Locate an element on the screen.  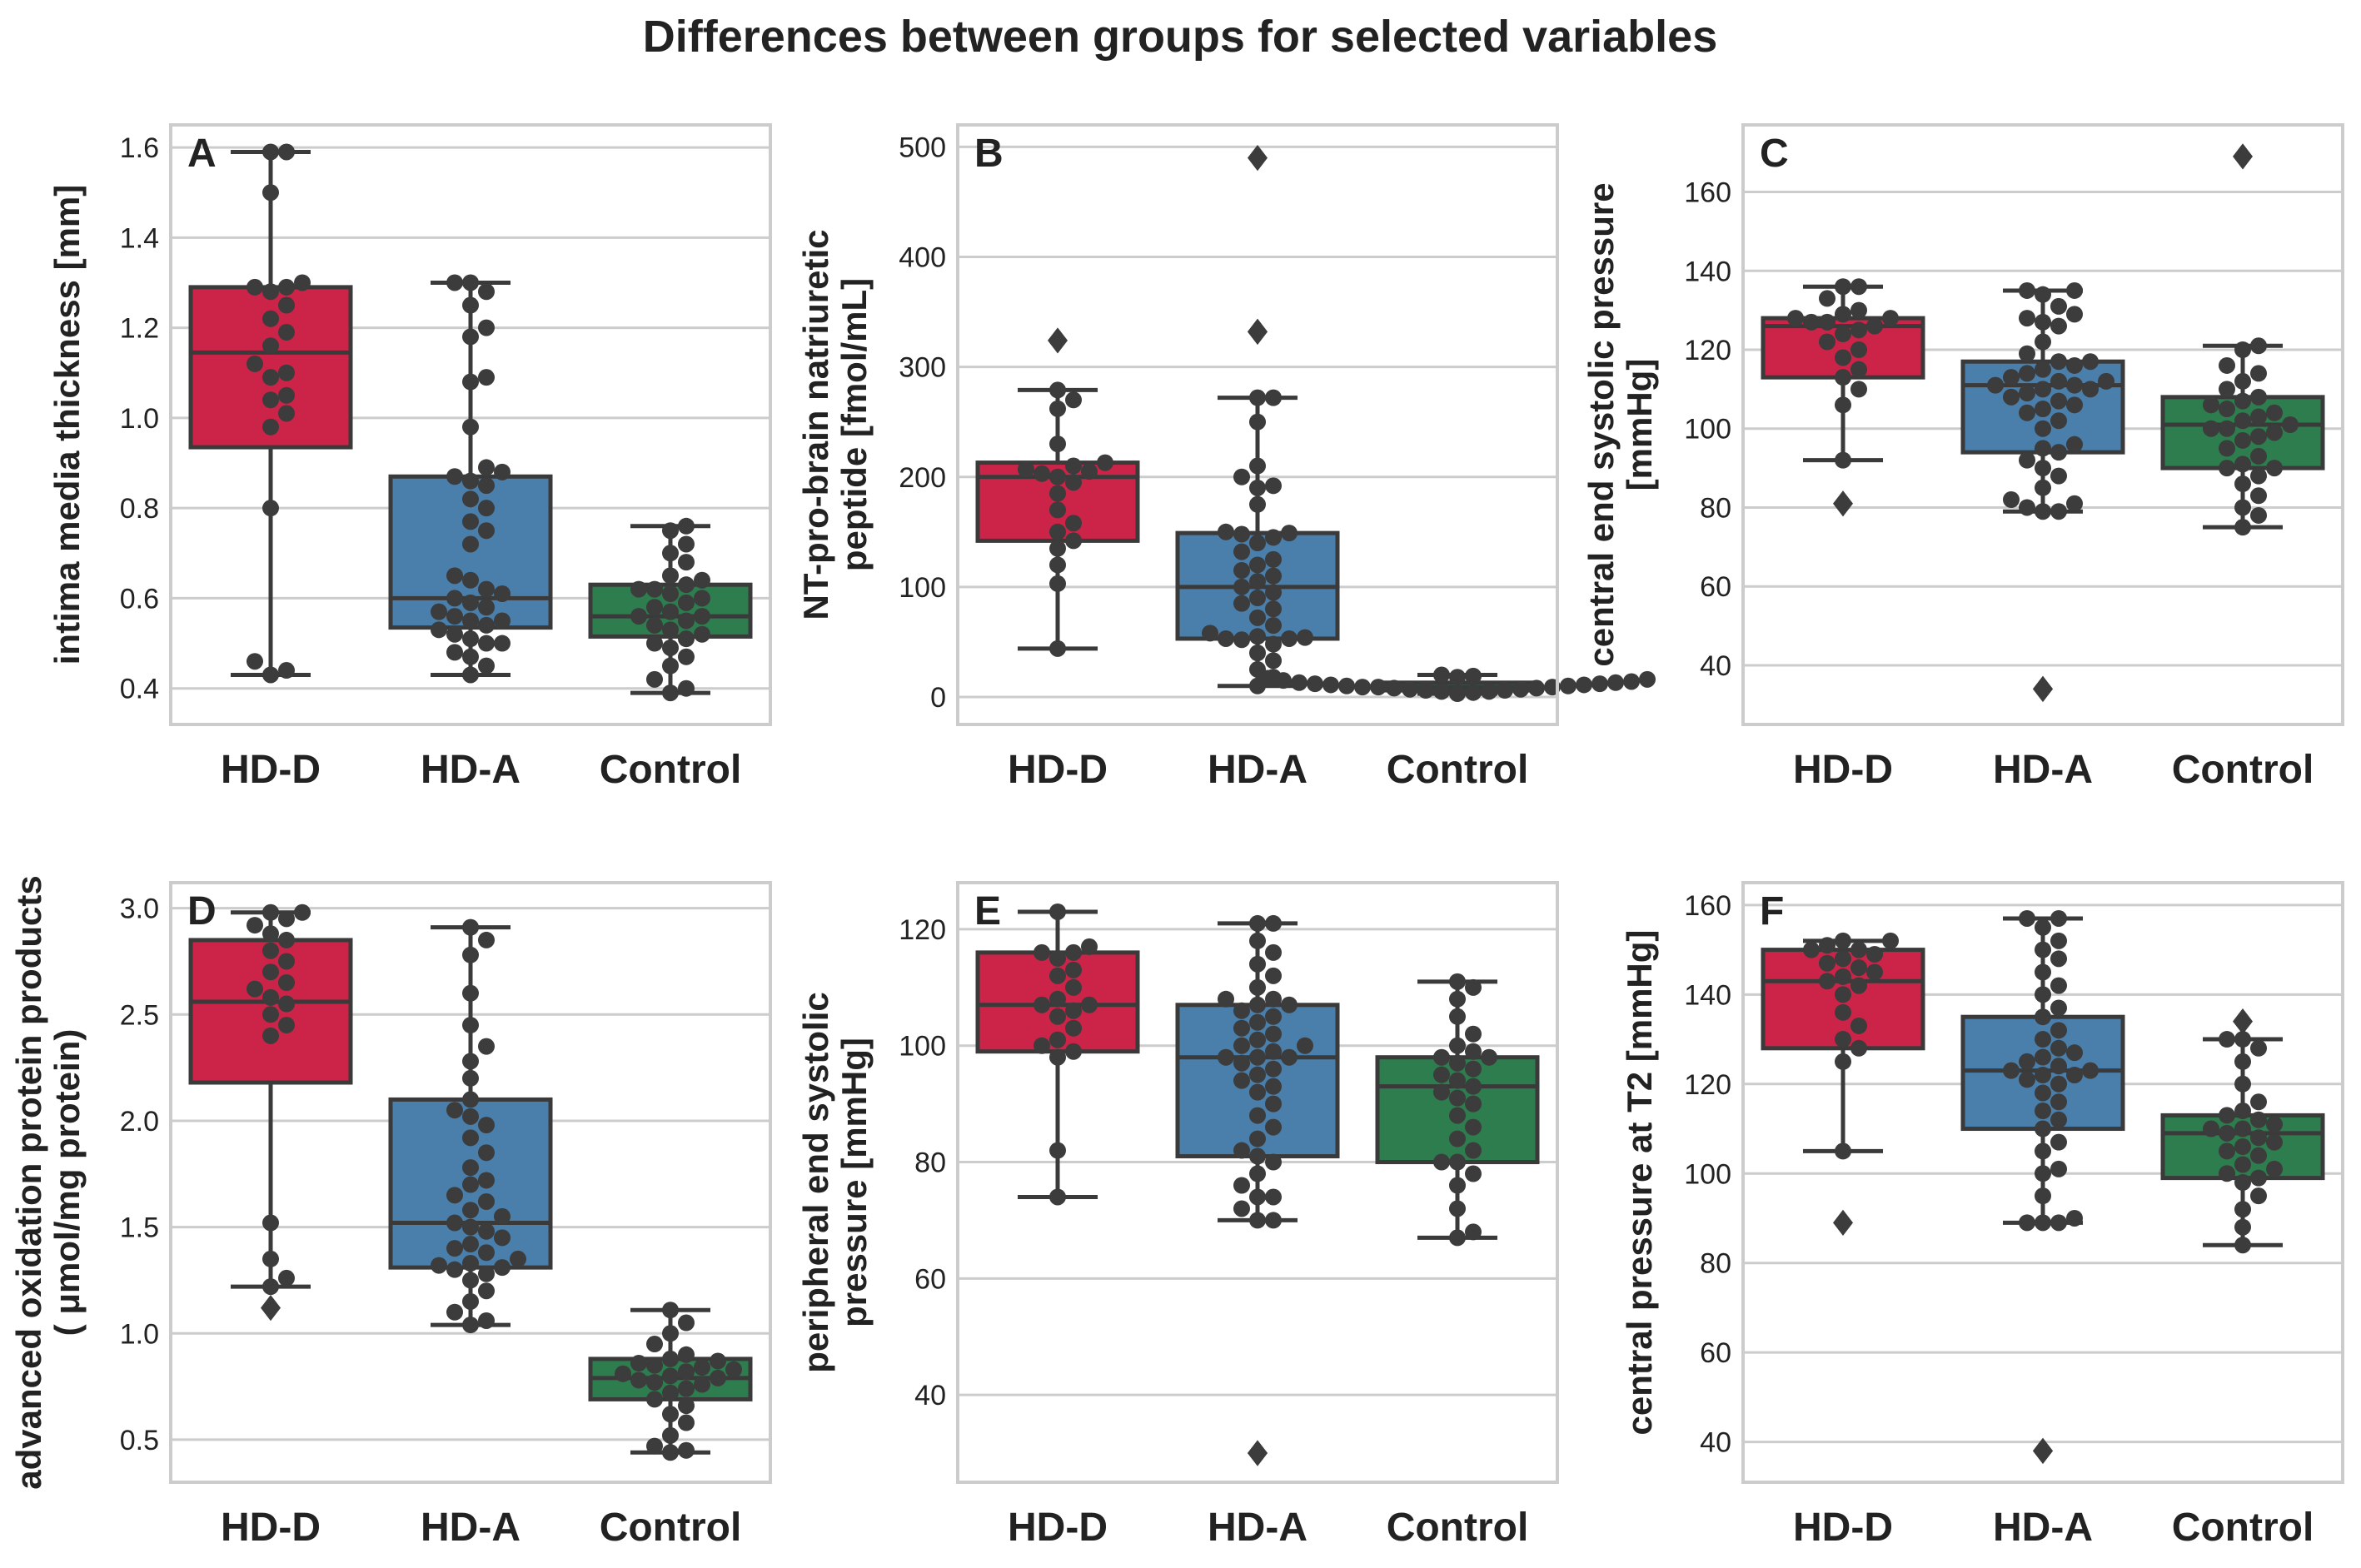
y-tick-label: 2.0 is located at coordinates (139, 1122).